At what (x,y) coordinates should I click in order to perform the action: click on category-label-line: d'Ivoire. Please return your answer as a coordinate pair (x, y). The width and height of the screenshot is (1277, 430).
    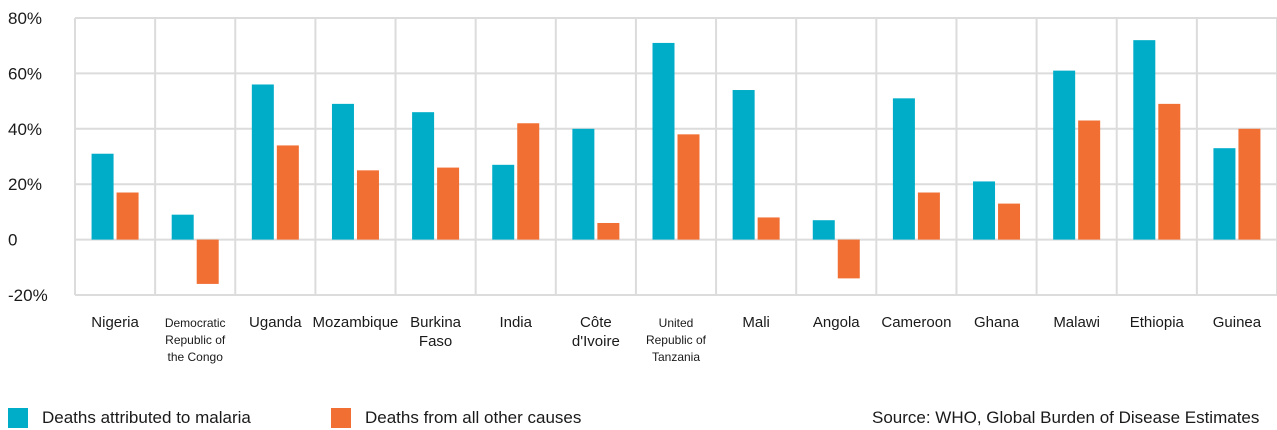
    Looking at the image, I should click on (596, 341).